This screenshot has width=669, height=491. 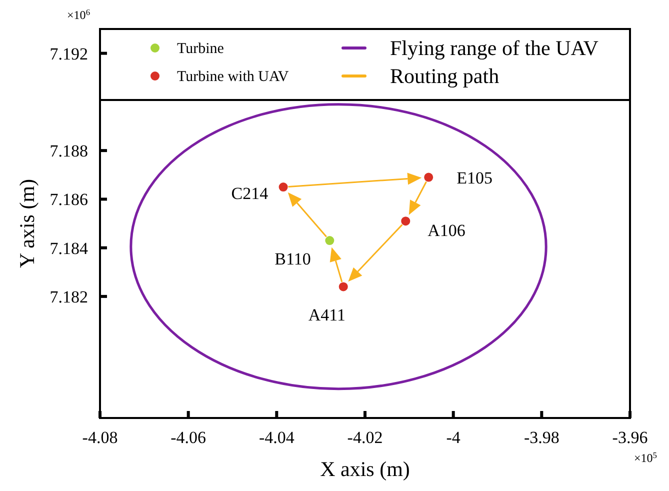 I want to click on y-tick-label: 7.192, so click(x=69, y=54).